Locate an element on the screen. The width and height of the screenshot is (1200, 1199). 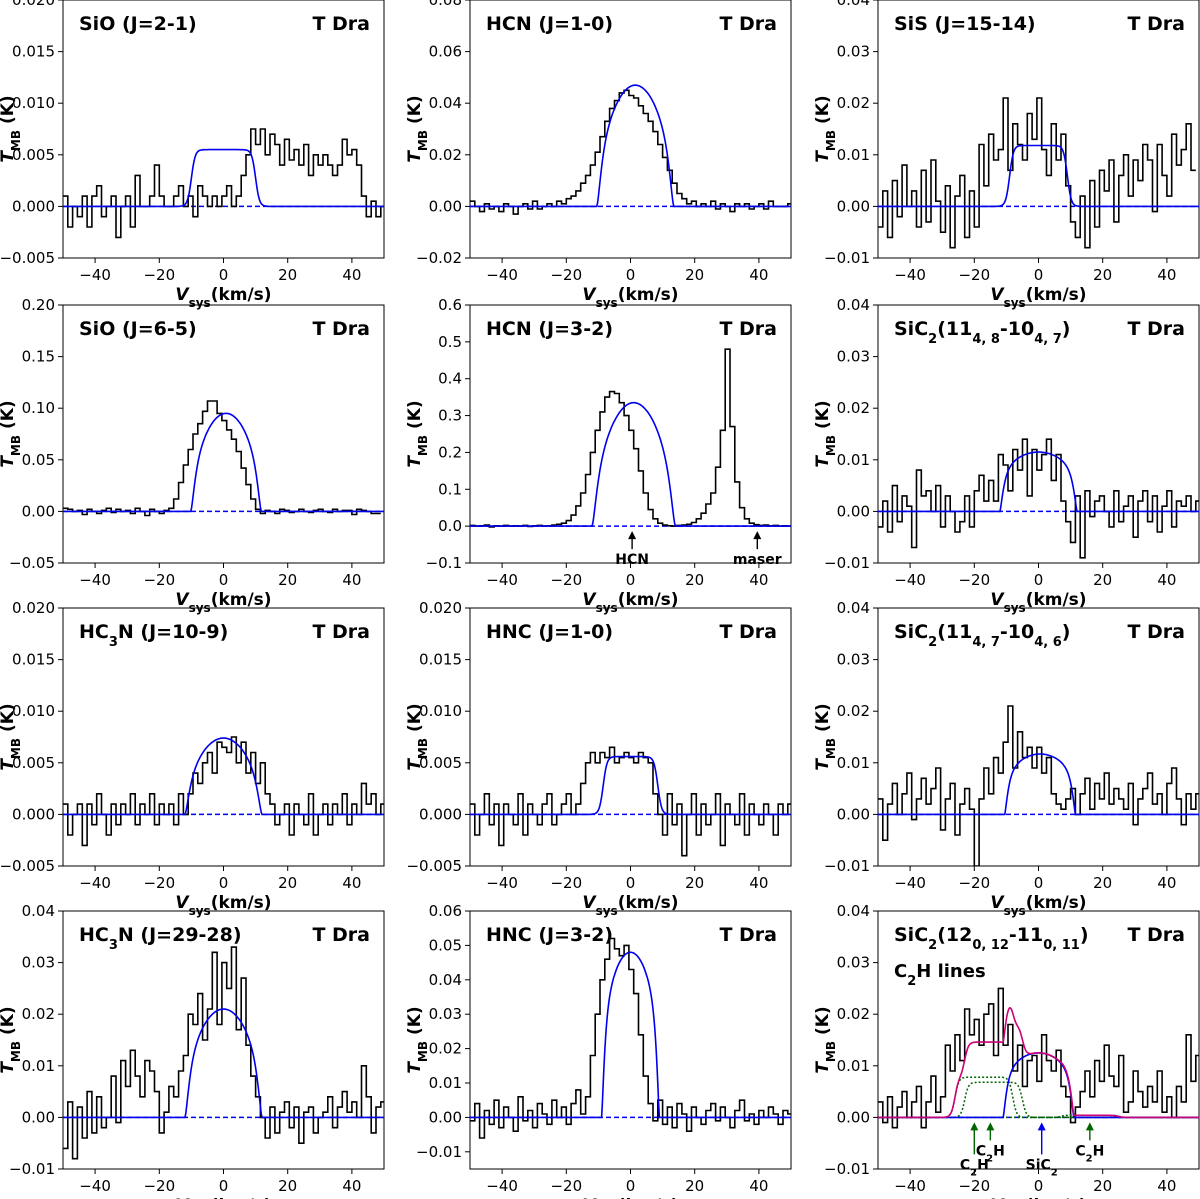
y-tick-label: 0.2 is located at coordinates (450, 452).